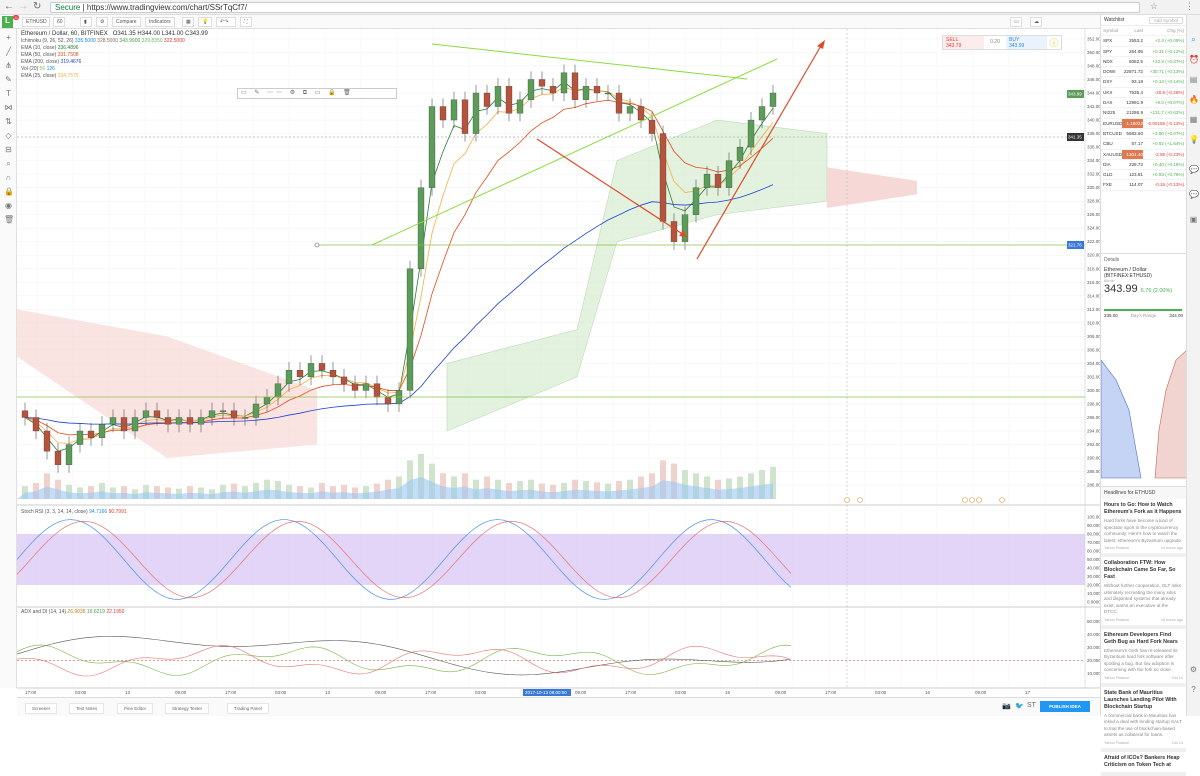 Image resolution: width=1200 pixels, height=776 pixels. Describe the element at coordinates (1143, 165) in the screenshot. I see `watchlist-row: DIA 228.73 +0.40 (+0.18%)` at that location.